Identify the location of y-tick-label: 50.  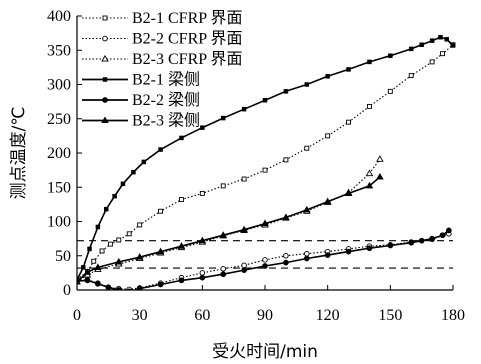
(63, 256).